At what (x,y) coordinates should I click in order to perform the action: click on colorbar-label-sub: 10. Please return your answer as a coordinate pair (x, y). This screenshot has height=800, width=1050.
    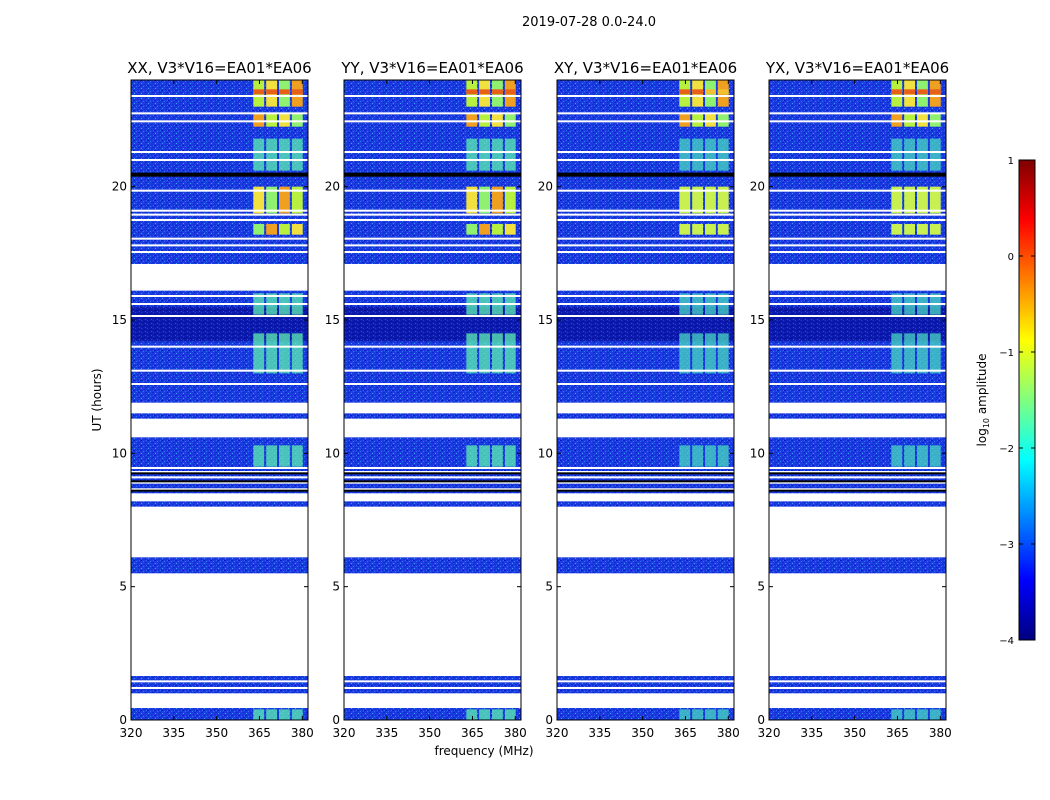
    Looking at the image, I should click on (986, 423).